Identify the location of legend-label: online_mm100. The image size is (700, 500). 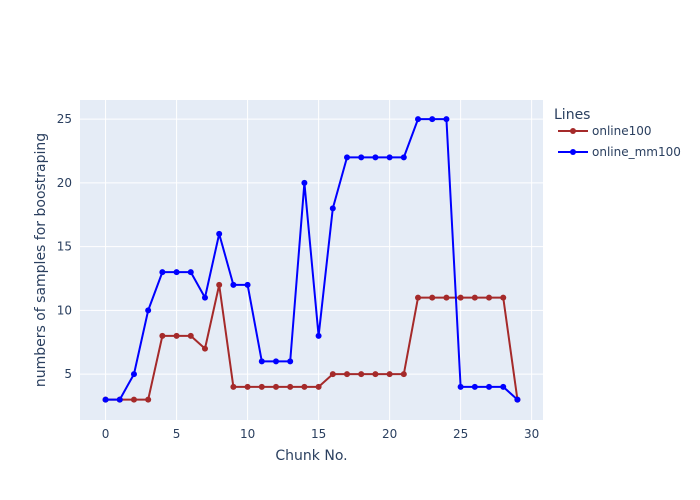
(636, 152).